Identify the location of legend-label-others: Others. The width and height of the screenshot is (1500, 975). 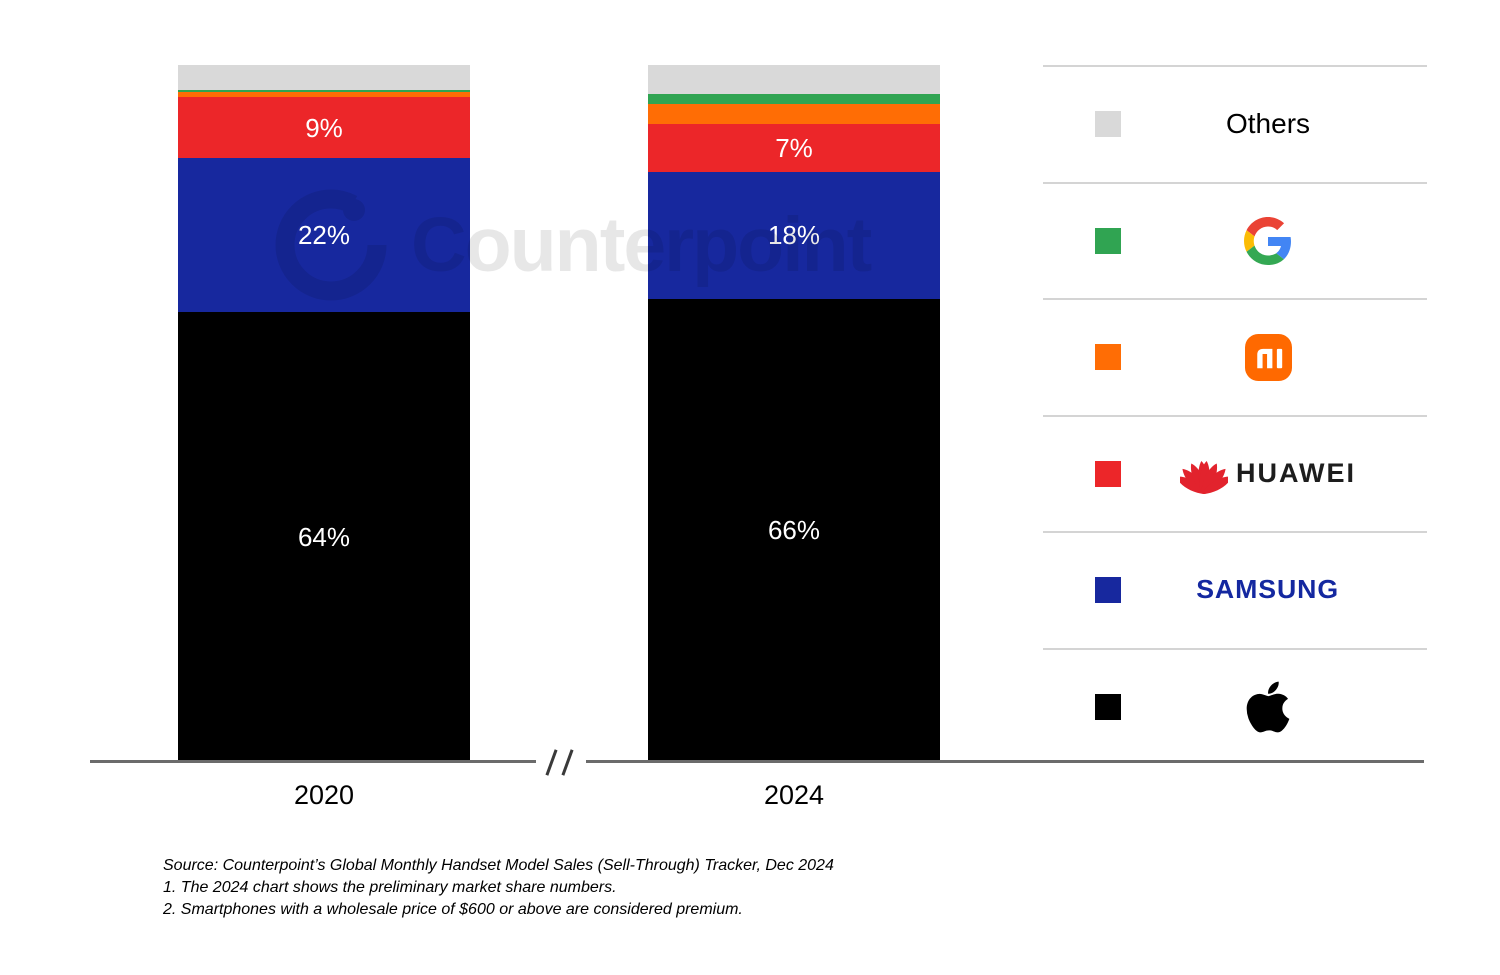
(1268, 124).